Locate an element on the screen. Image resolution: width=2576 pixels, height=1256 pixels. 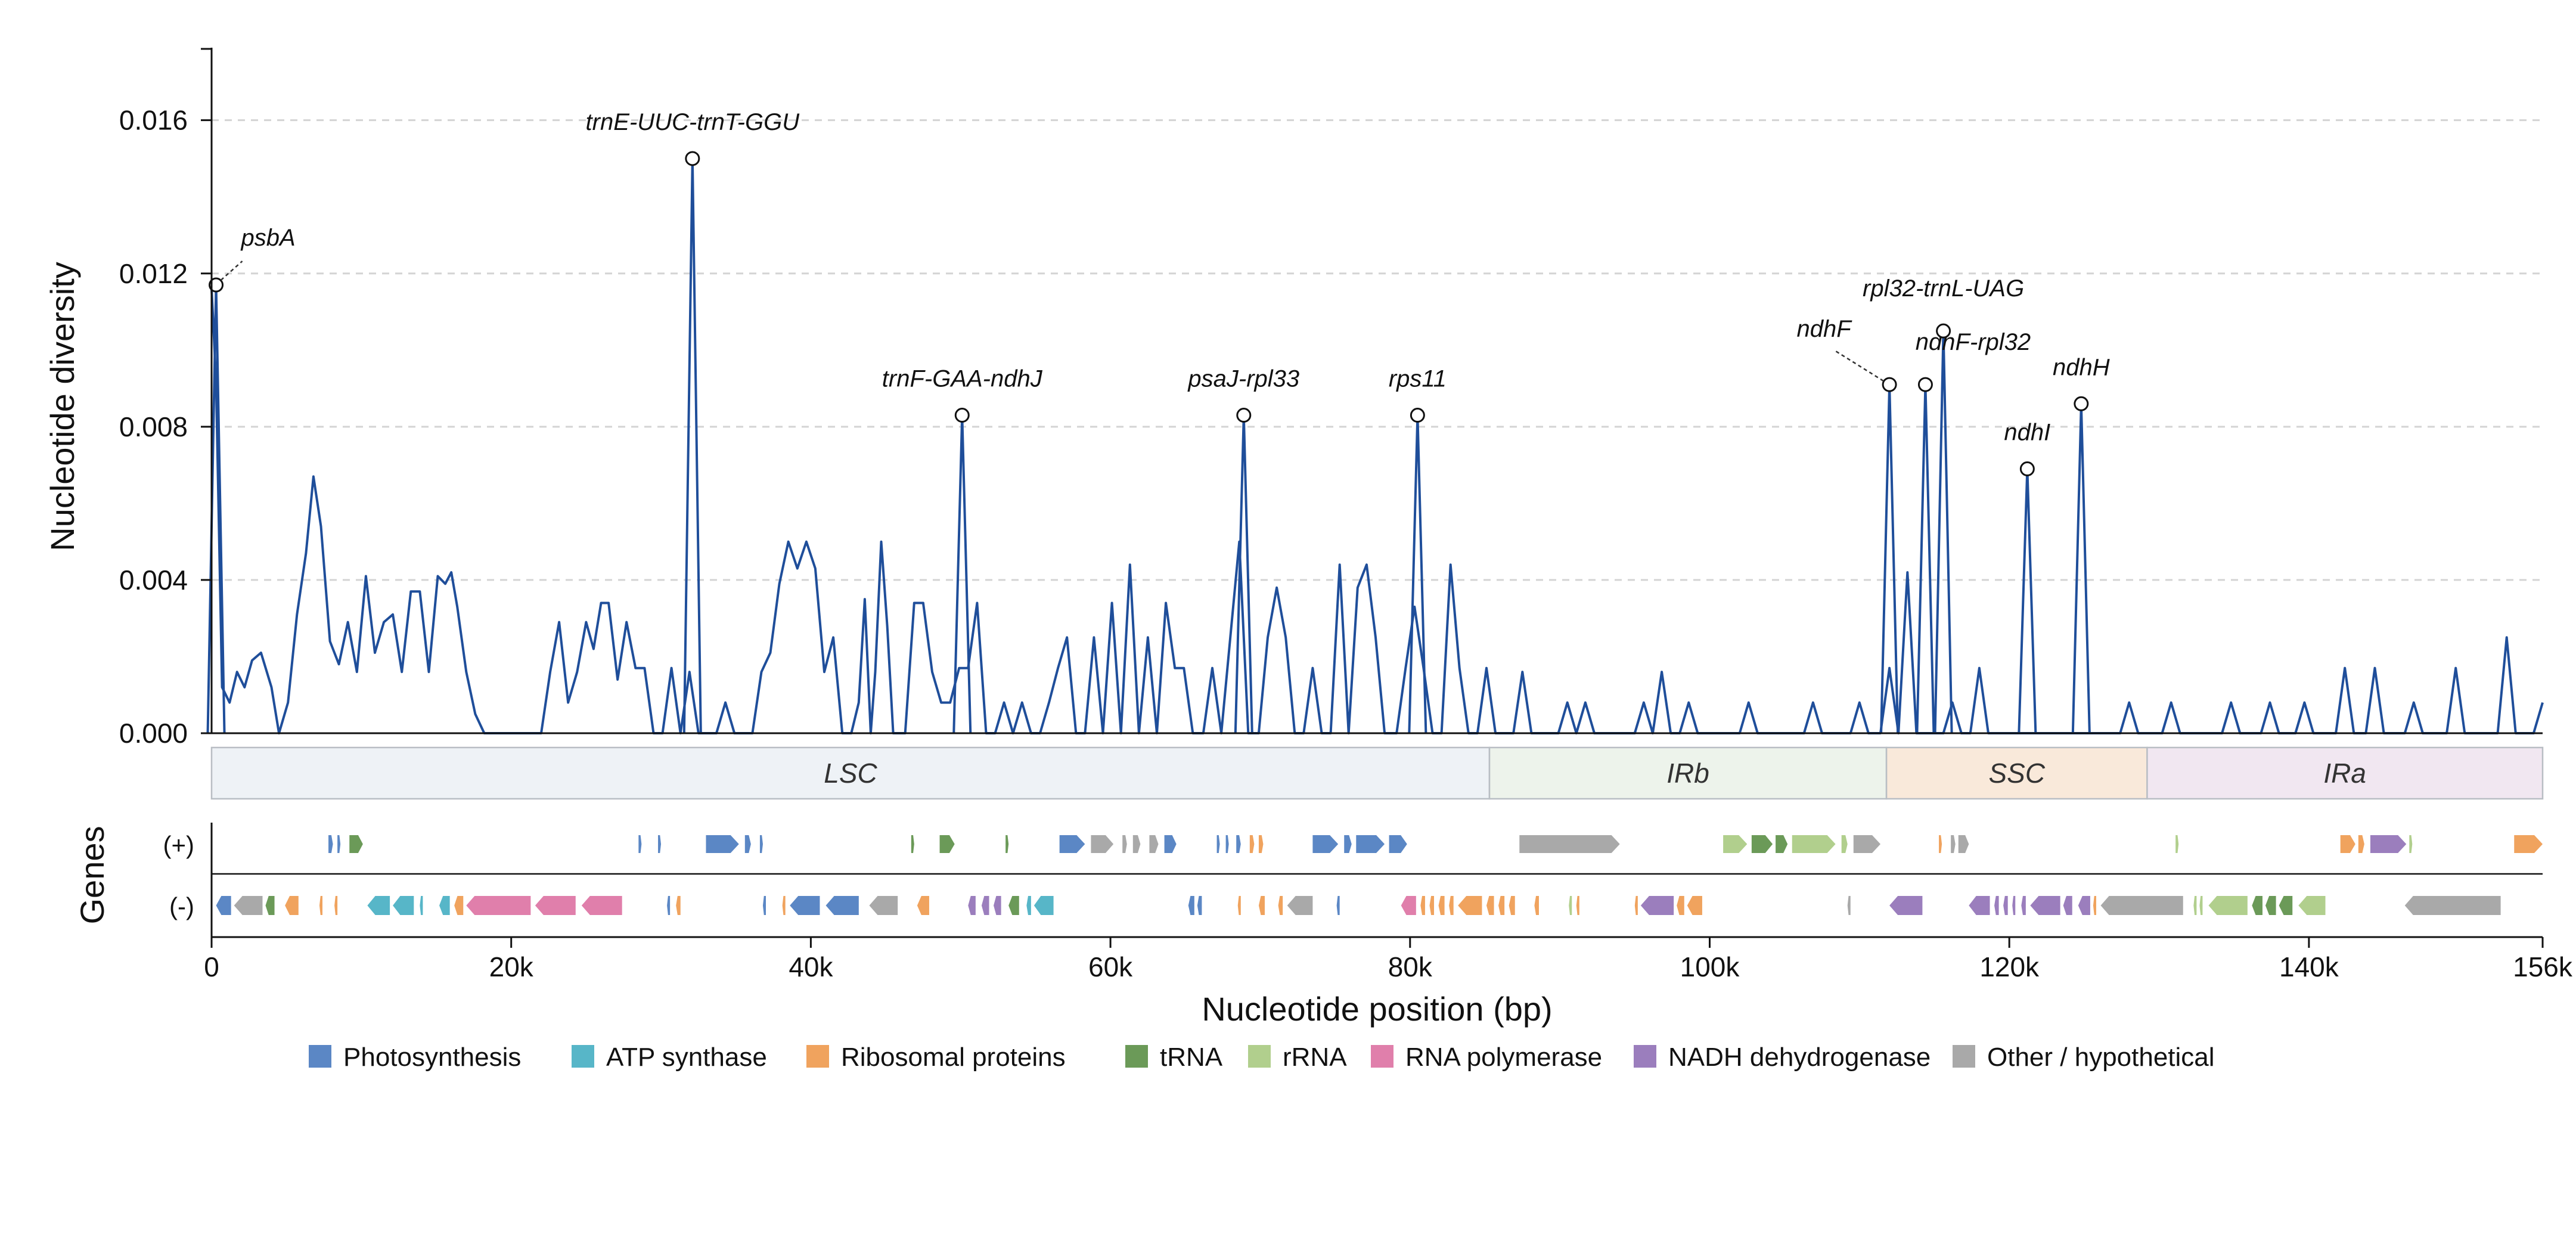
x-tick-label: 120k is located at coordinates (2010, 967).